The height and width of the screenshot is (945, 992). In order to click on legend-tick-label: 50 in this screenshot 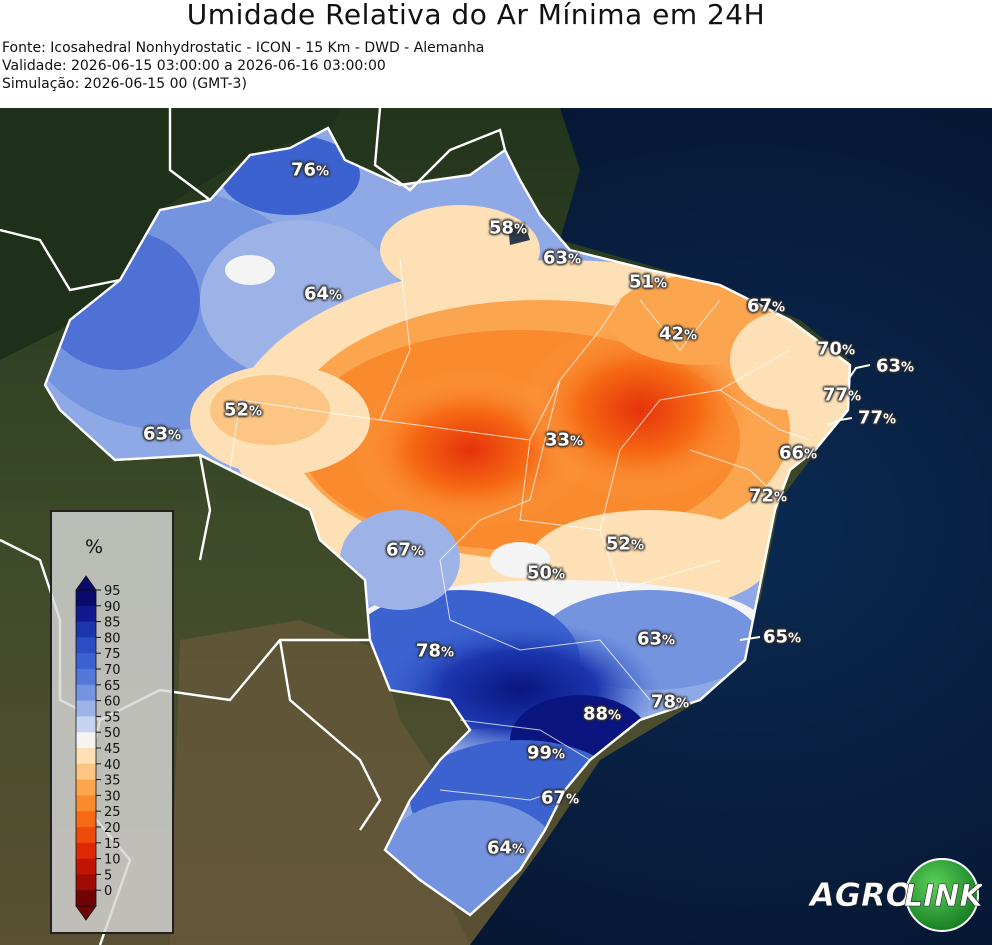, I will do `click(112, 733)`.